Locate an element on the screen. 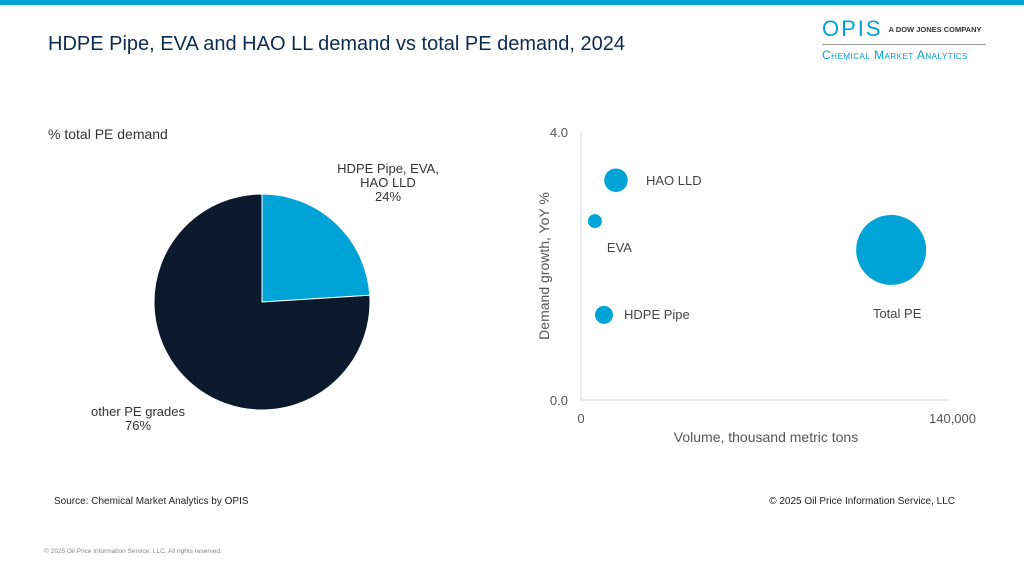 The width and height of the screenshot is (1024, 576). y-axis-title: Demand growth, YoY % is located at coordinates (544, 266).